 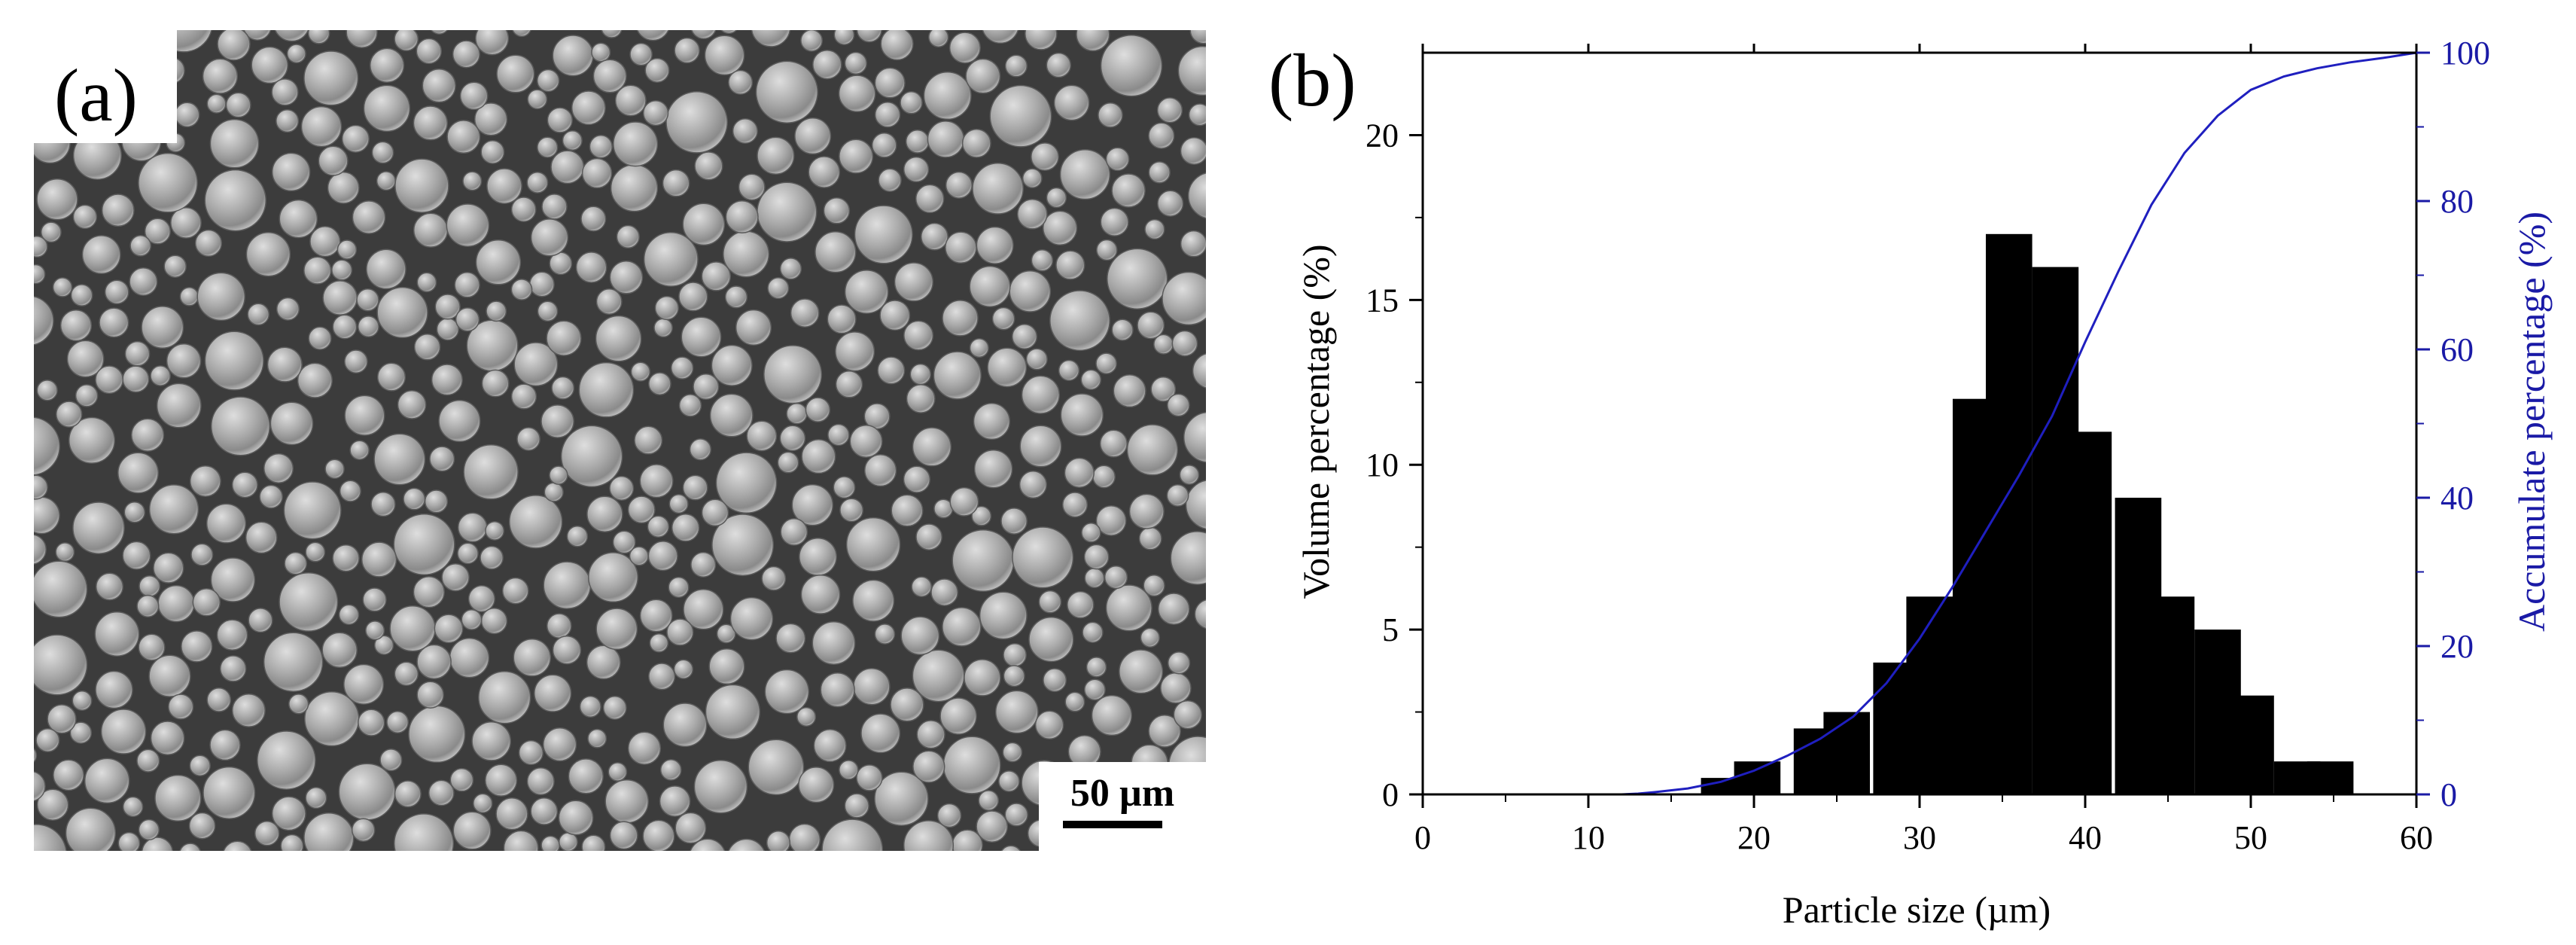 I want to click on panel-a-label-box, so click(x=106, y=86).